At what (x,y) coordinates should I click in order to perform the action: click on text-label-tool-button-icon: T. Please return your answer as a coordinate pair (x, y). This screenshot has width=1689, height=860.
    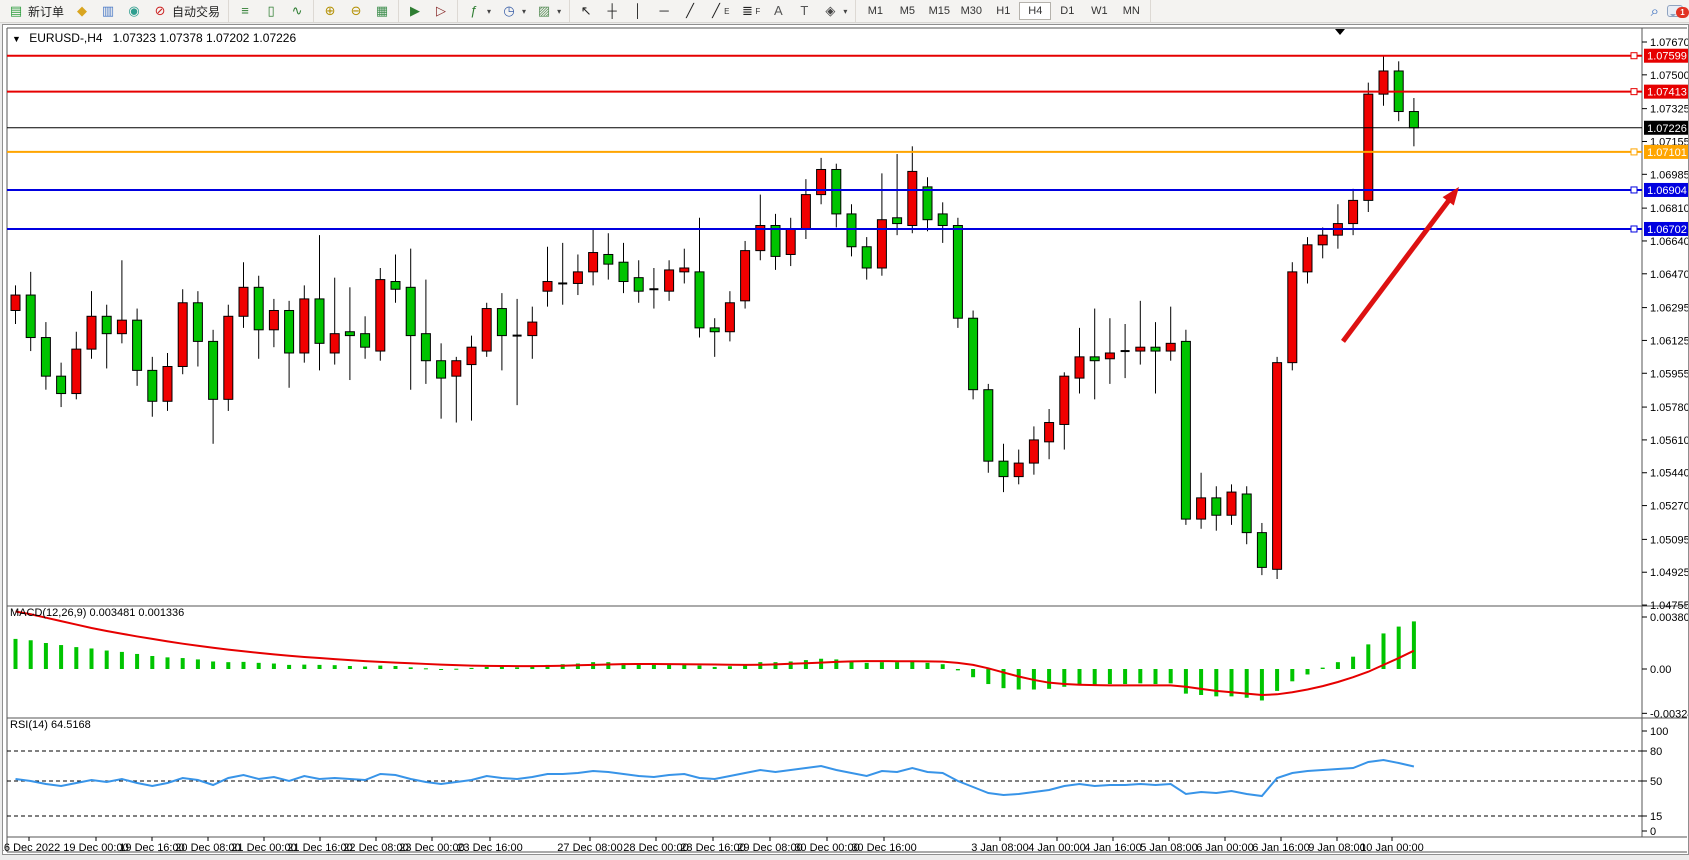
    Looking at the image, I should click on (804, 10).